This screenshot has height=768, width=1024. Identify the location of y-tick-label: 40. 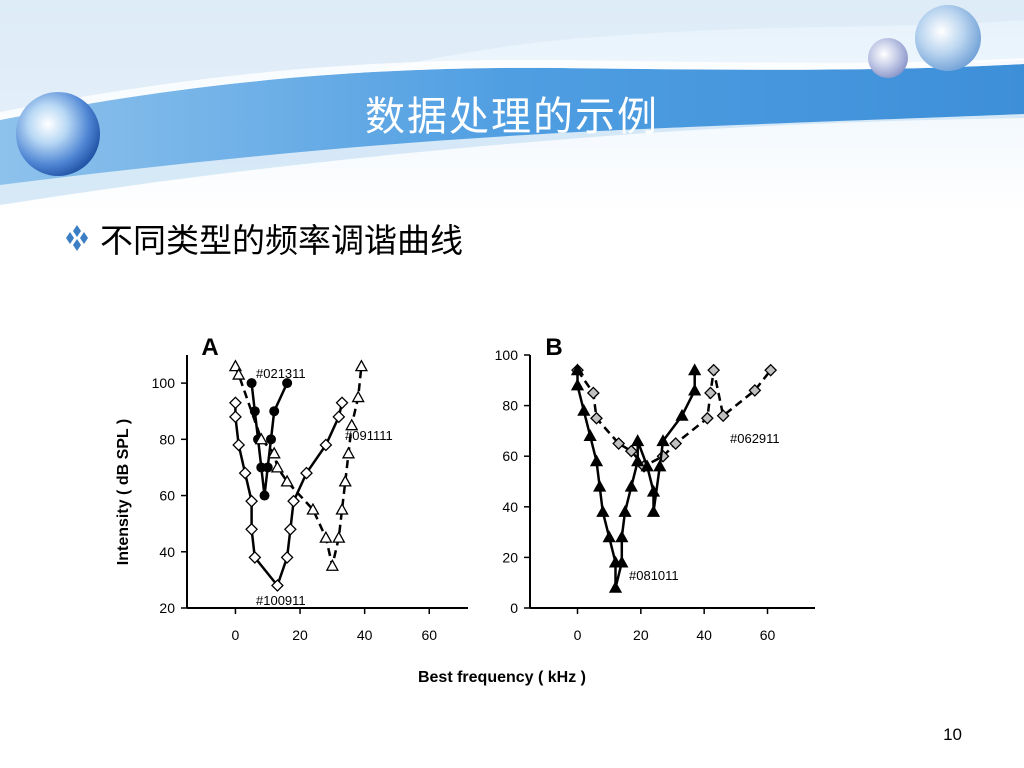
(167, 552).